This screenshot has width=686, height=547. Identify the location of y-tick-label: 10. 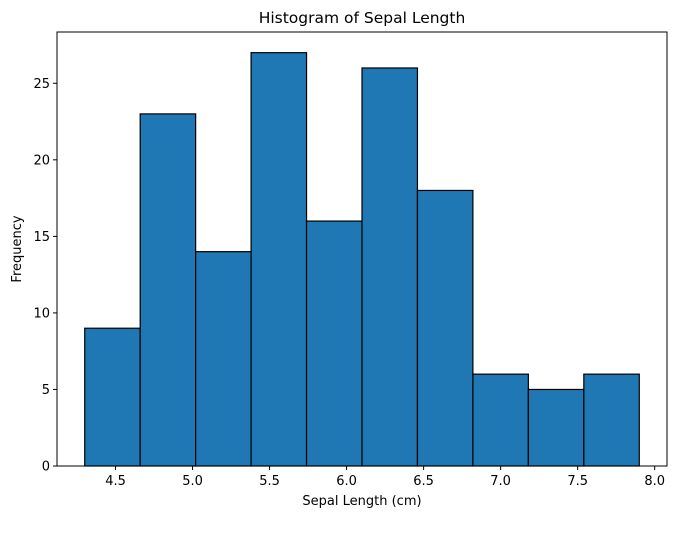
(41, 313).